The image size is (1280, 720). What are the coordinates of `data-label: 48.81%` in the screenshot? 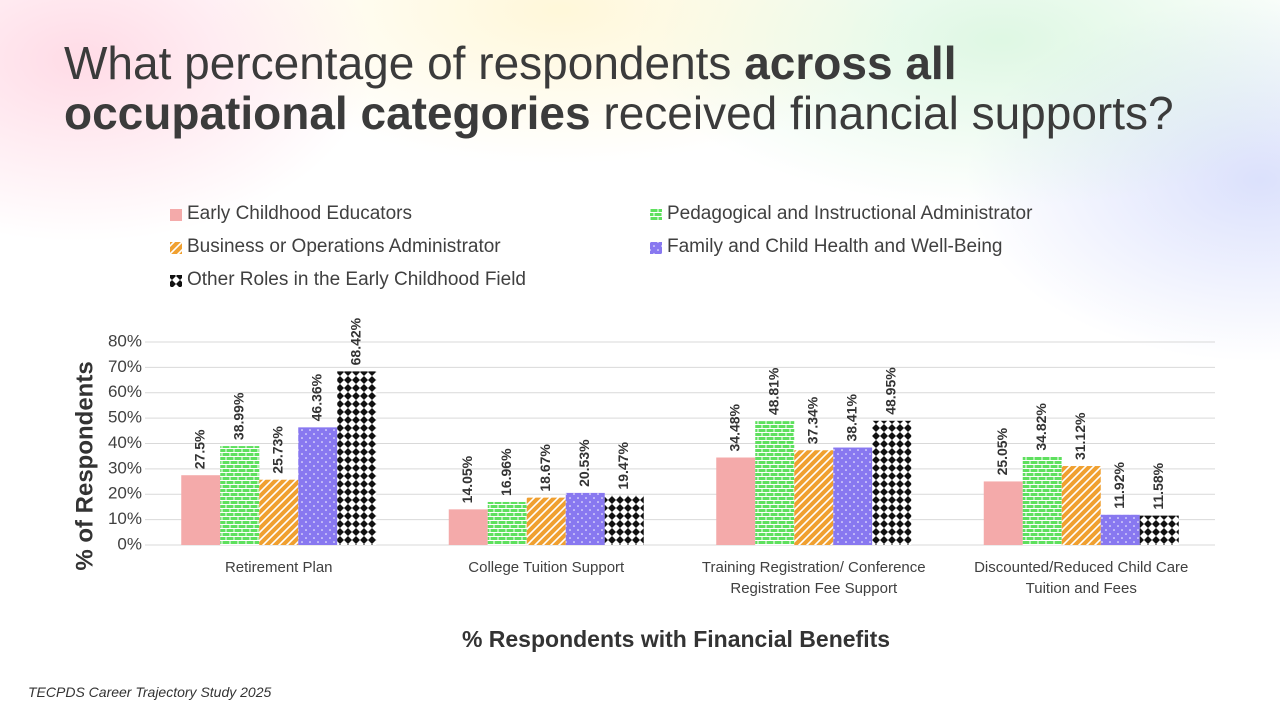 It's located at (773, 391).